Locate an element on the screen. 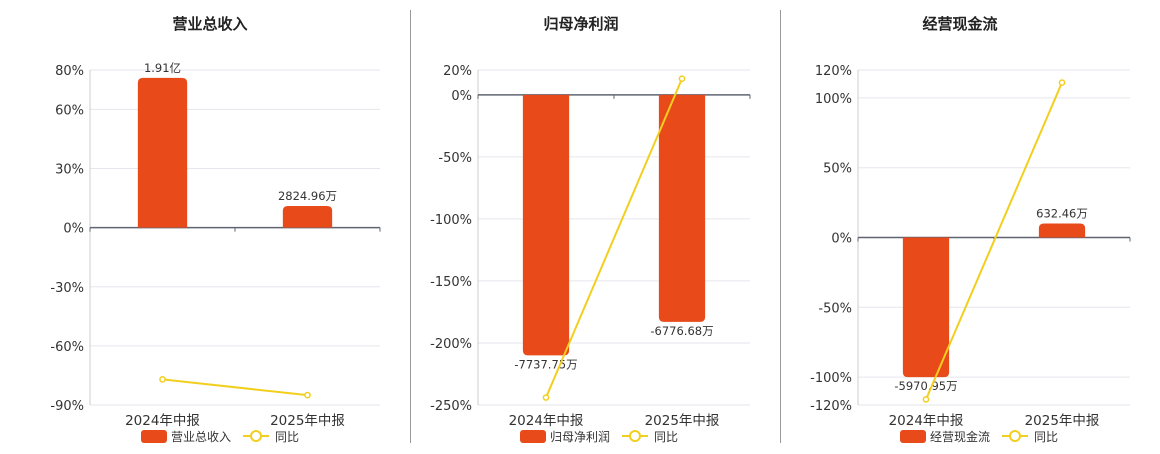 The width and height of the screenshot is (1160, 454). legend-bar-label: 营业总收入 is located at coordinates (201, 437).